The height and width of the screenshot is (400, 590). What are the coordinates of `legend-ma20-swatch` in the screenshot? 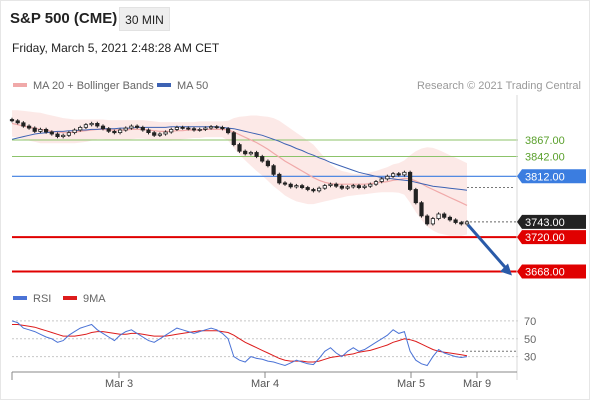 It's located at (20, 85).